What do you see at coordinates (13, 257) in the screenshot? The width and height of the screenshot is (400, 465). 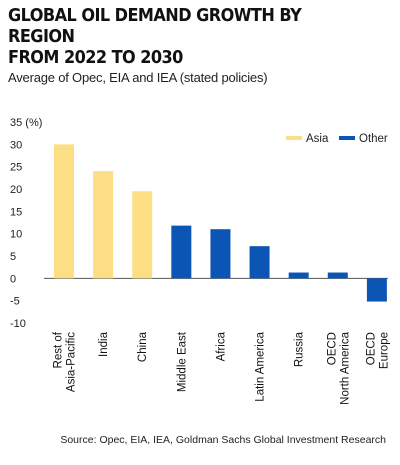 I see `y-tick-label: 5` at bounding box center [13, 257].